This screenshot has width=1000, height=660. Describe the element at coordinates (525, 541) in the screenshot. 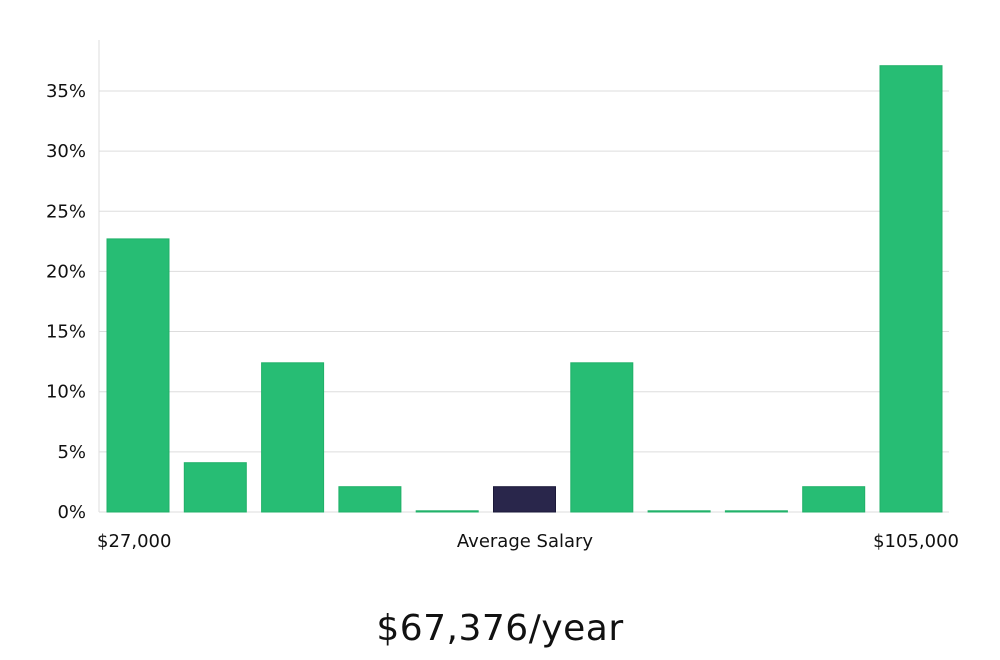

I see `x-mid-label: Average Salary` at that location.